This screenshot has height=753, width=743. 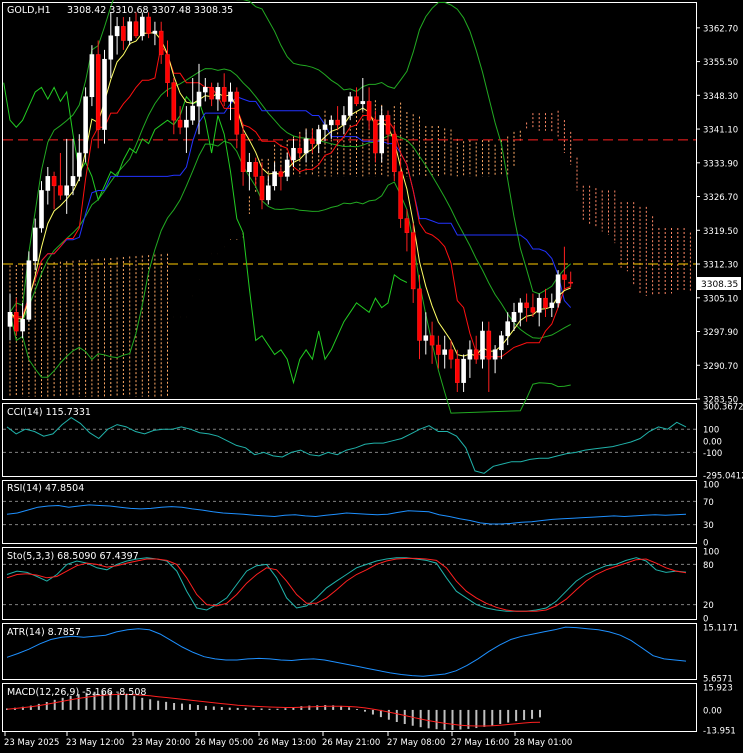 What do you see at coordinates (73, 556) in the screenshot?
I see `stoch-label: Sto(5,3,3) 68.5090 67.4397` at bounding box center [73, 556].